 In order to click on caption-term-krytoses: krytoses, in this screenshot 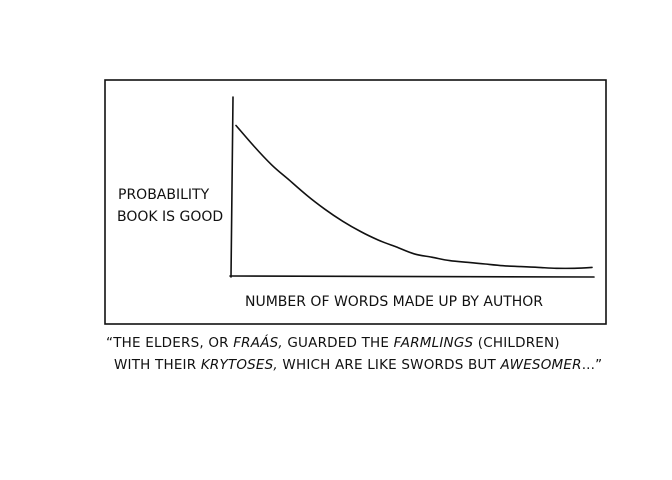, I will do `click(239, 365)`.